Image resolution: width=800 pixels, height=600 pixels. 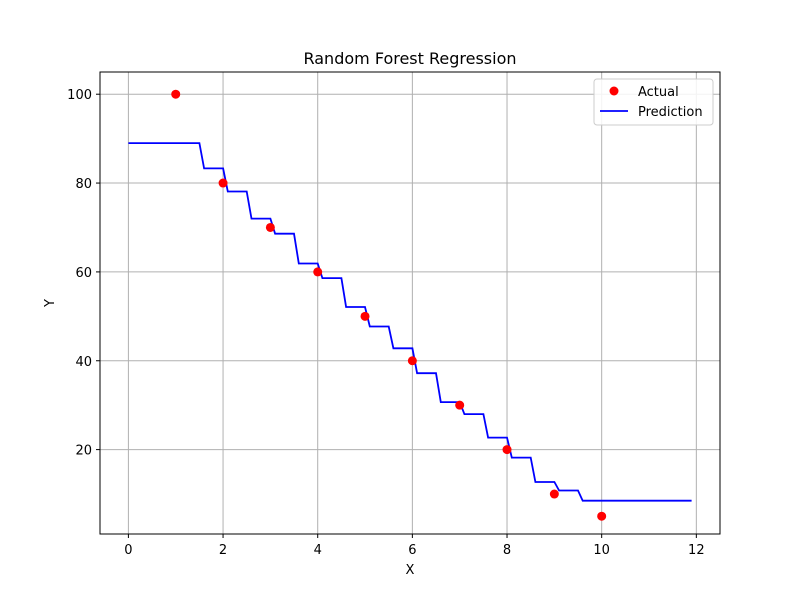 I want to click on legend-box, so click(x=653, y=102).